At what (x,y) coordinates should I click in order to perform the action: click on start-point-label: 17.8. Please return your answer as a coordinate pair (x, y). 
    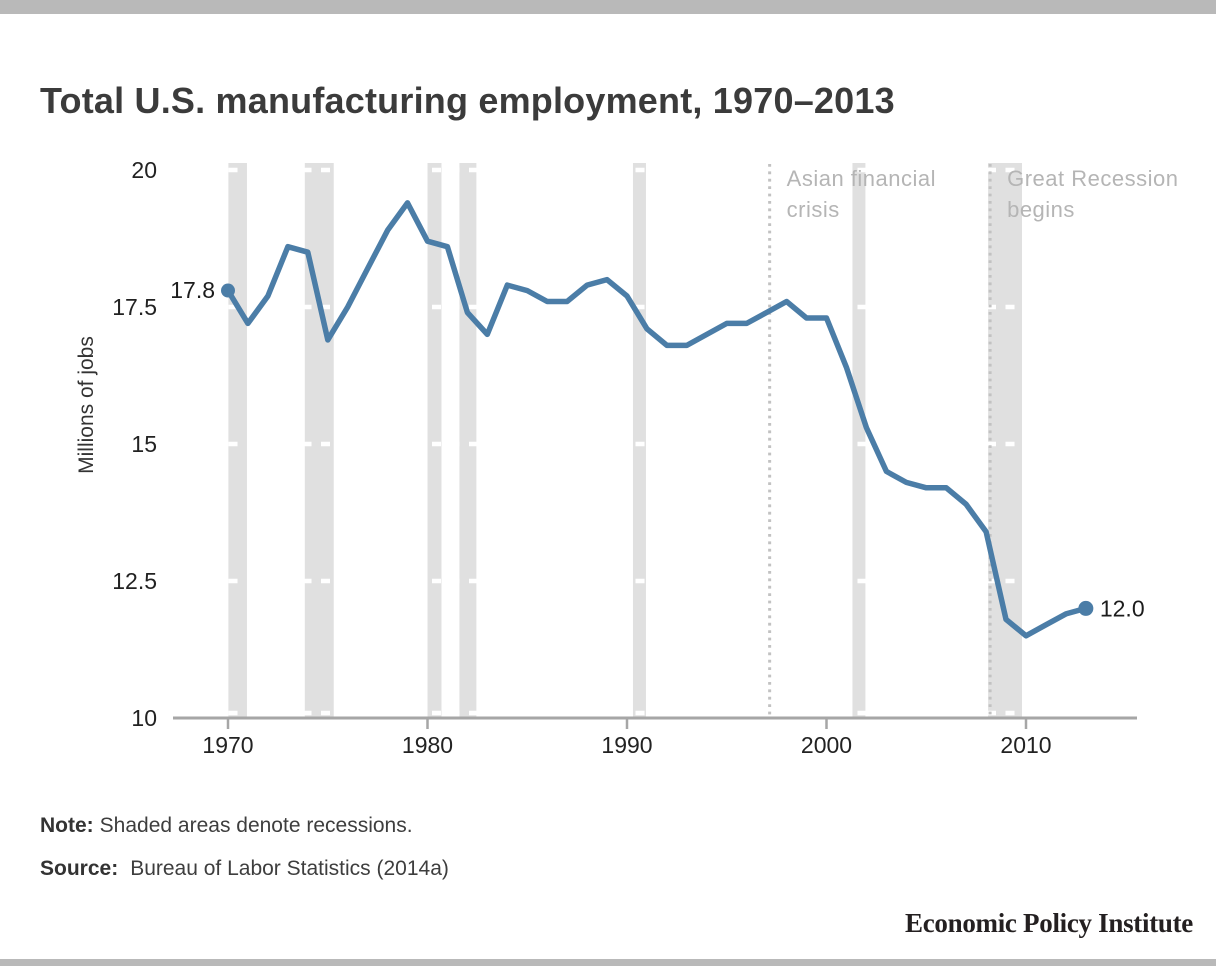
    Looking at the image, I should click on (192, 290).